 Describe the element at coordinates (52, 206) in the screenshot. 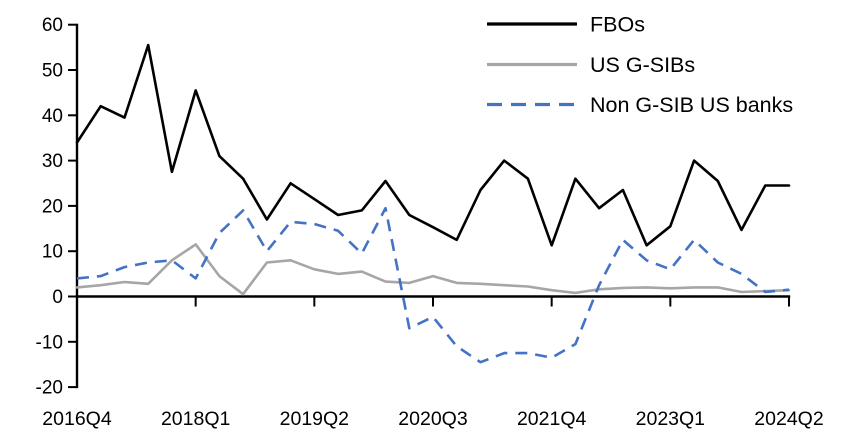

I see `y-tick-label: 20` at that location.